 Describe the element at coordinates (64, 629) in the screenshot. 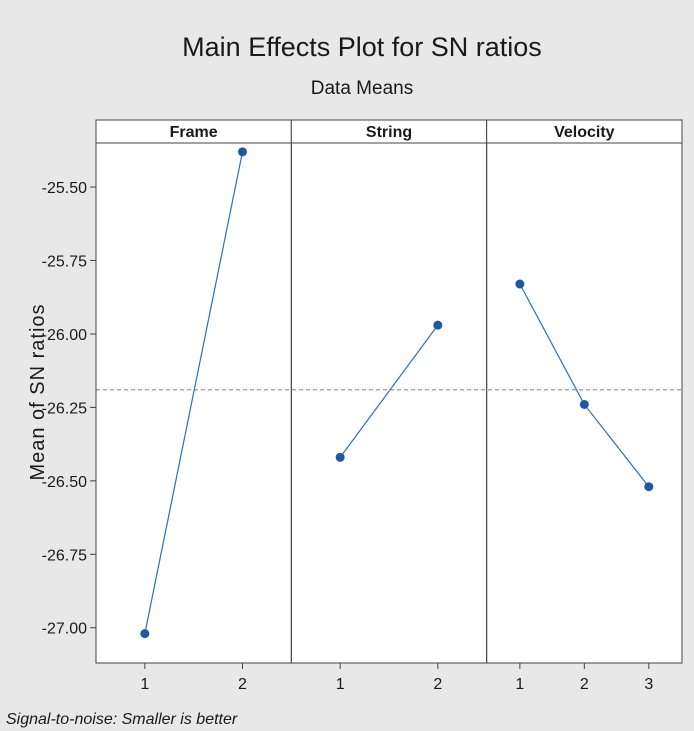

I see `y-tick-label: -27.00` at that location.